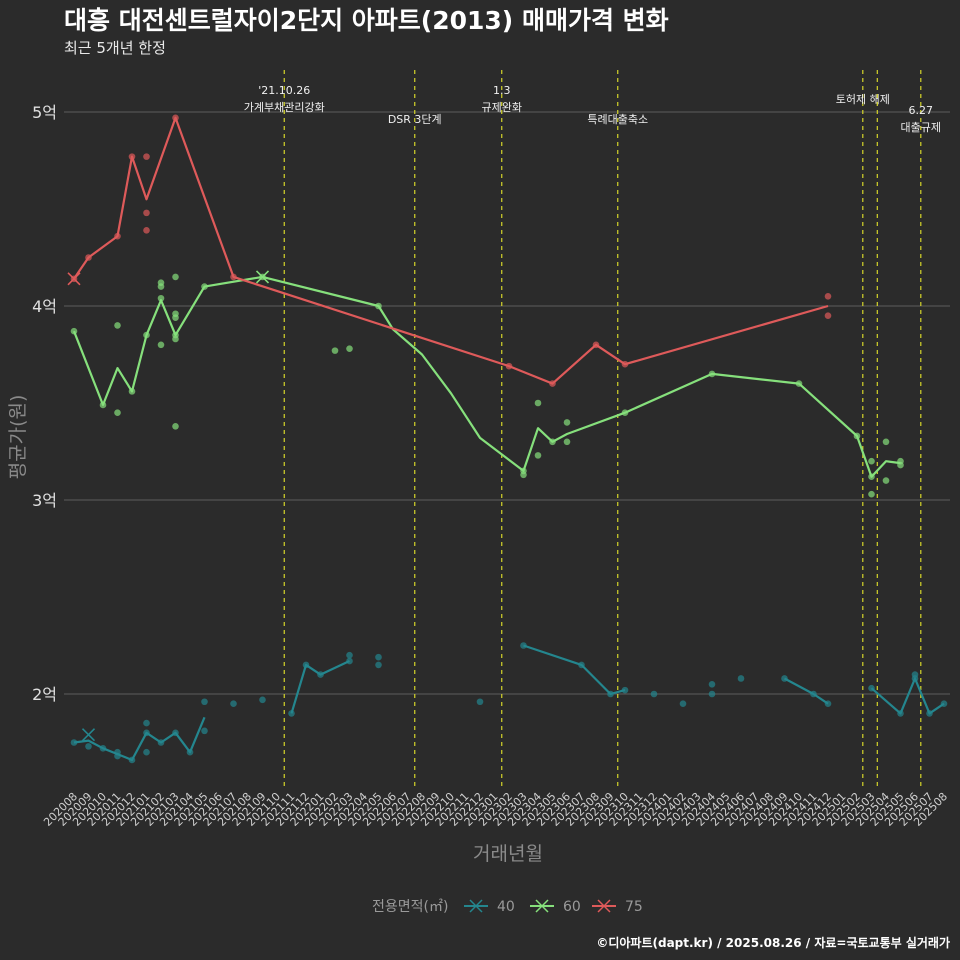 This screenshot has height=960, width=960. I want to click on legend: 전용면적(㎡) 40 60 75, so click(507, 907).